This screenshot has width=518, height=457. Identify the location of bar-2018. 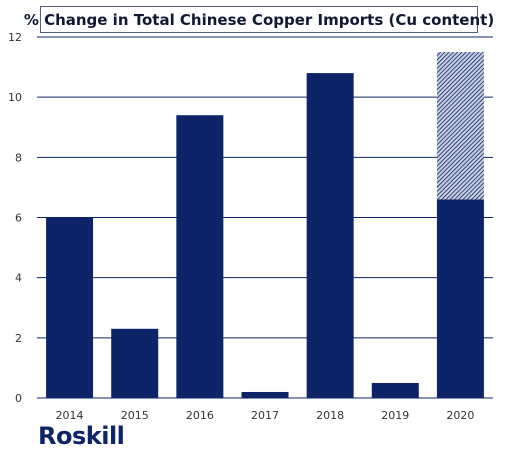
(330, 235).